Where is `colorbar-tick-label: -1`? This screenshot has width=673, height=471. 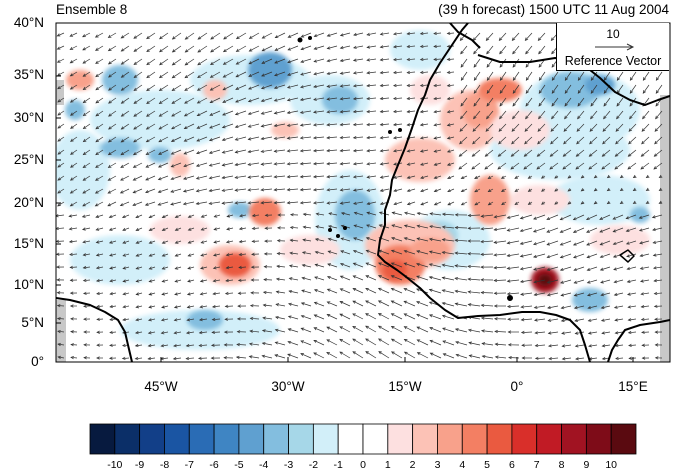 colorbar-tick-label: -1 is located at coordinates (338, 465).